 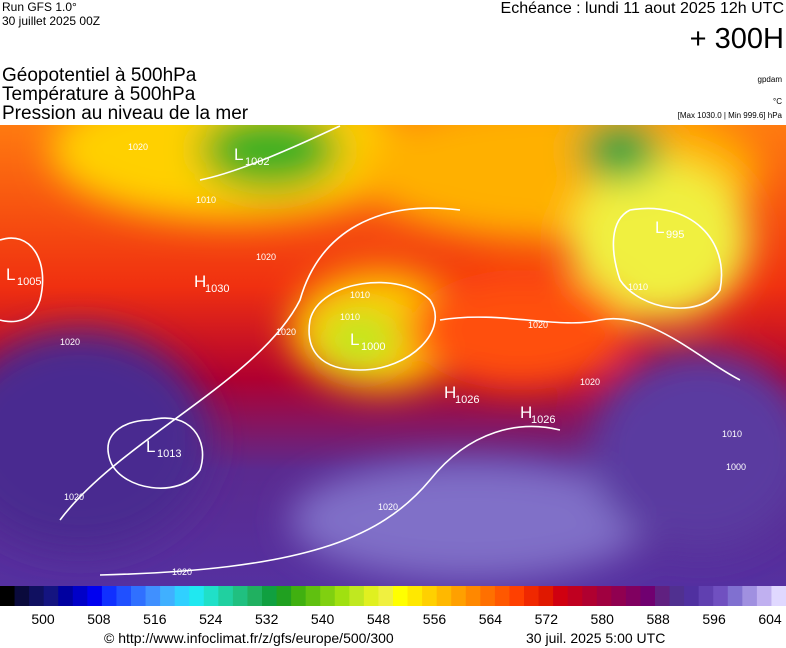 I want to click on center-value: 1026, so click(x=467, y=400).